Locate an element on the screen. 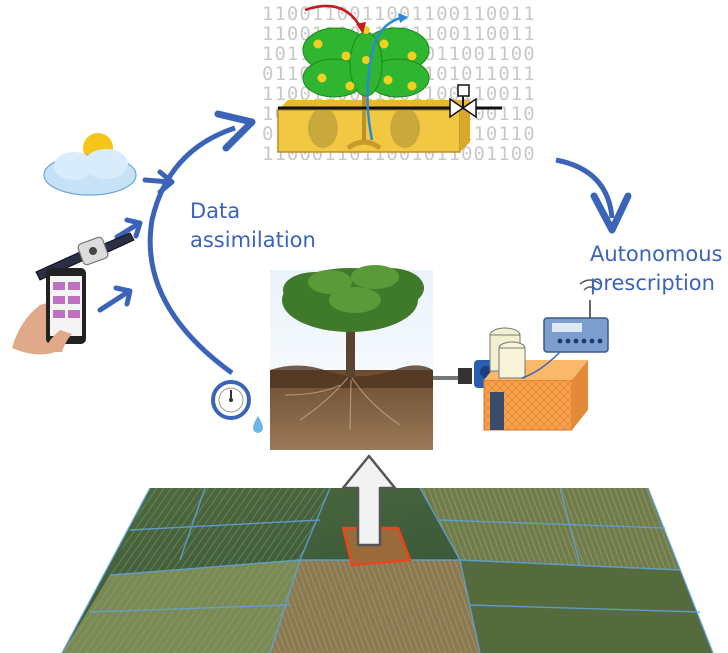  water-tank-icon is located at coordinates (535, 379).